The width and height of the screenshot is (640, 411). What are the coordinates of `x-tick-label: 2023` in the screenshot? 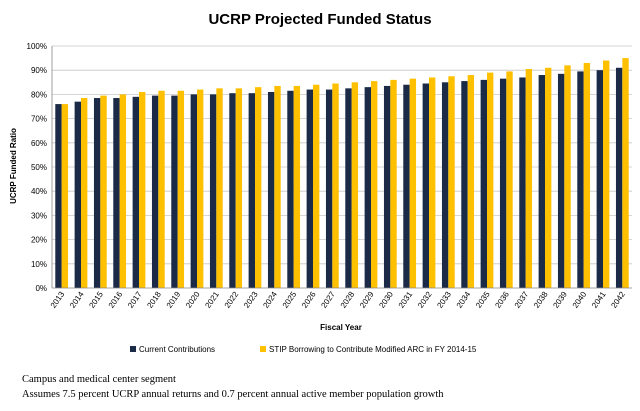 It's located at (251, 300).